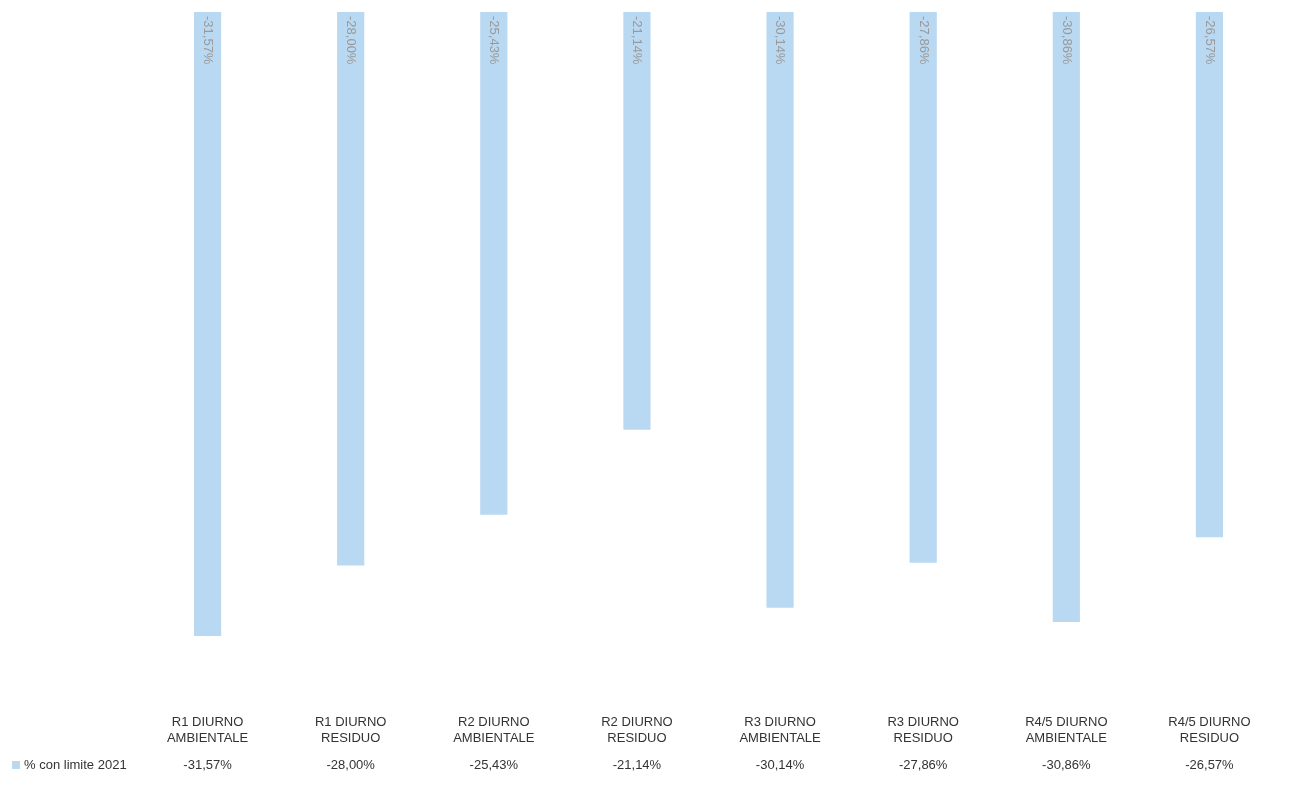 This screenshot has height=787, width=1299. I want to click on data-label: -25,43%, so click(494, 764).